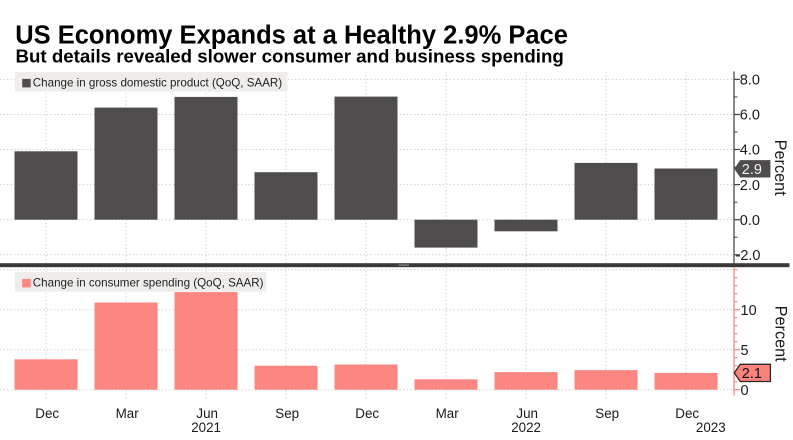  Describe the element at coordinates (749, 311) in the screenshot. I see `svg-text: 10` at that location.